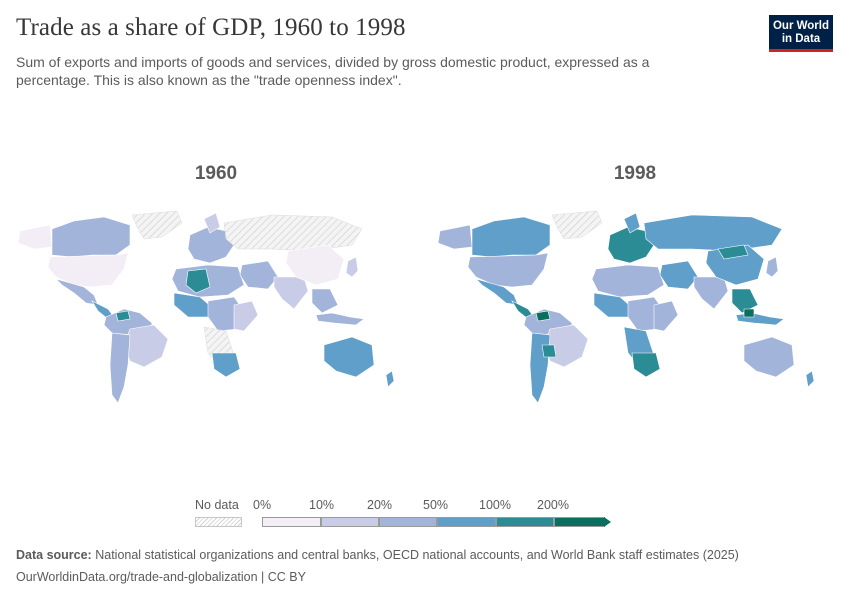 This screenshot has width=850, height=600. Describe the element at coordinates (322, 505) in the screenshot. I see `legend-tick-1: 10%` at that location.